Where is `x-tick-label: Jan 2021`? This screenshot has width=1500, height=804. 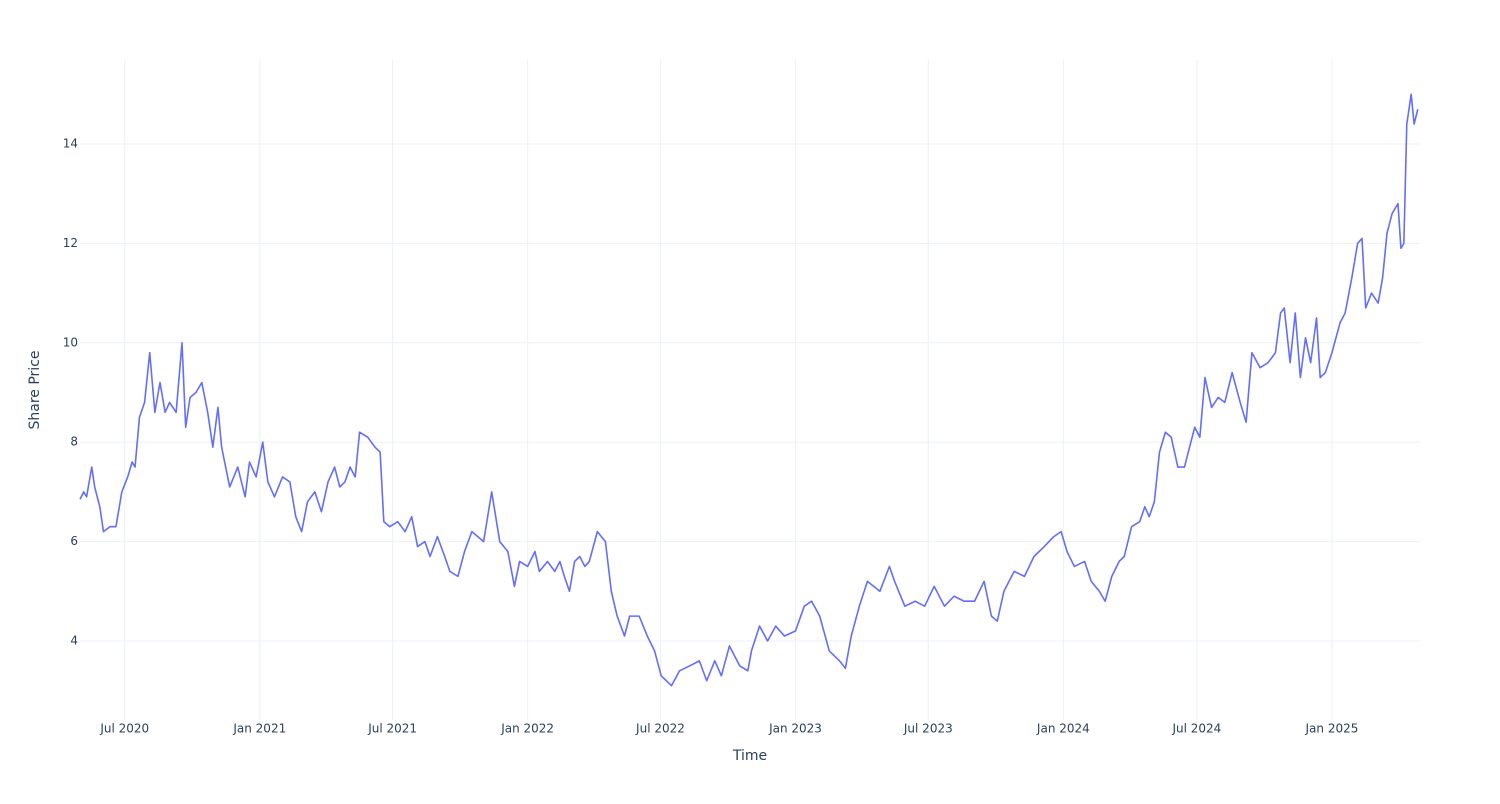 x-tick-label: Jan 2021 is located at coordinates (259, 729).